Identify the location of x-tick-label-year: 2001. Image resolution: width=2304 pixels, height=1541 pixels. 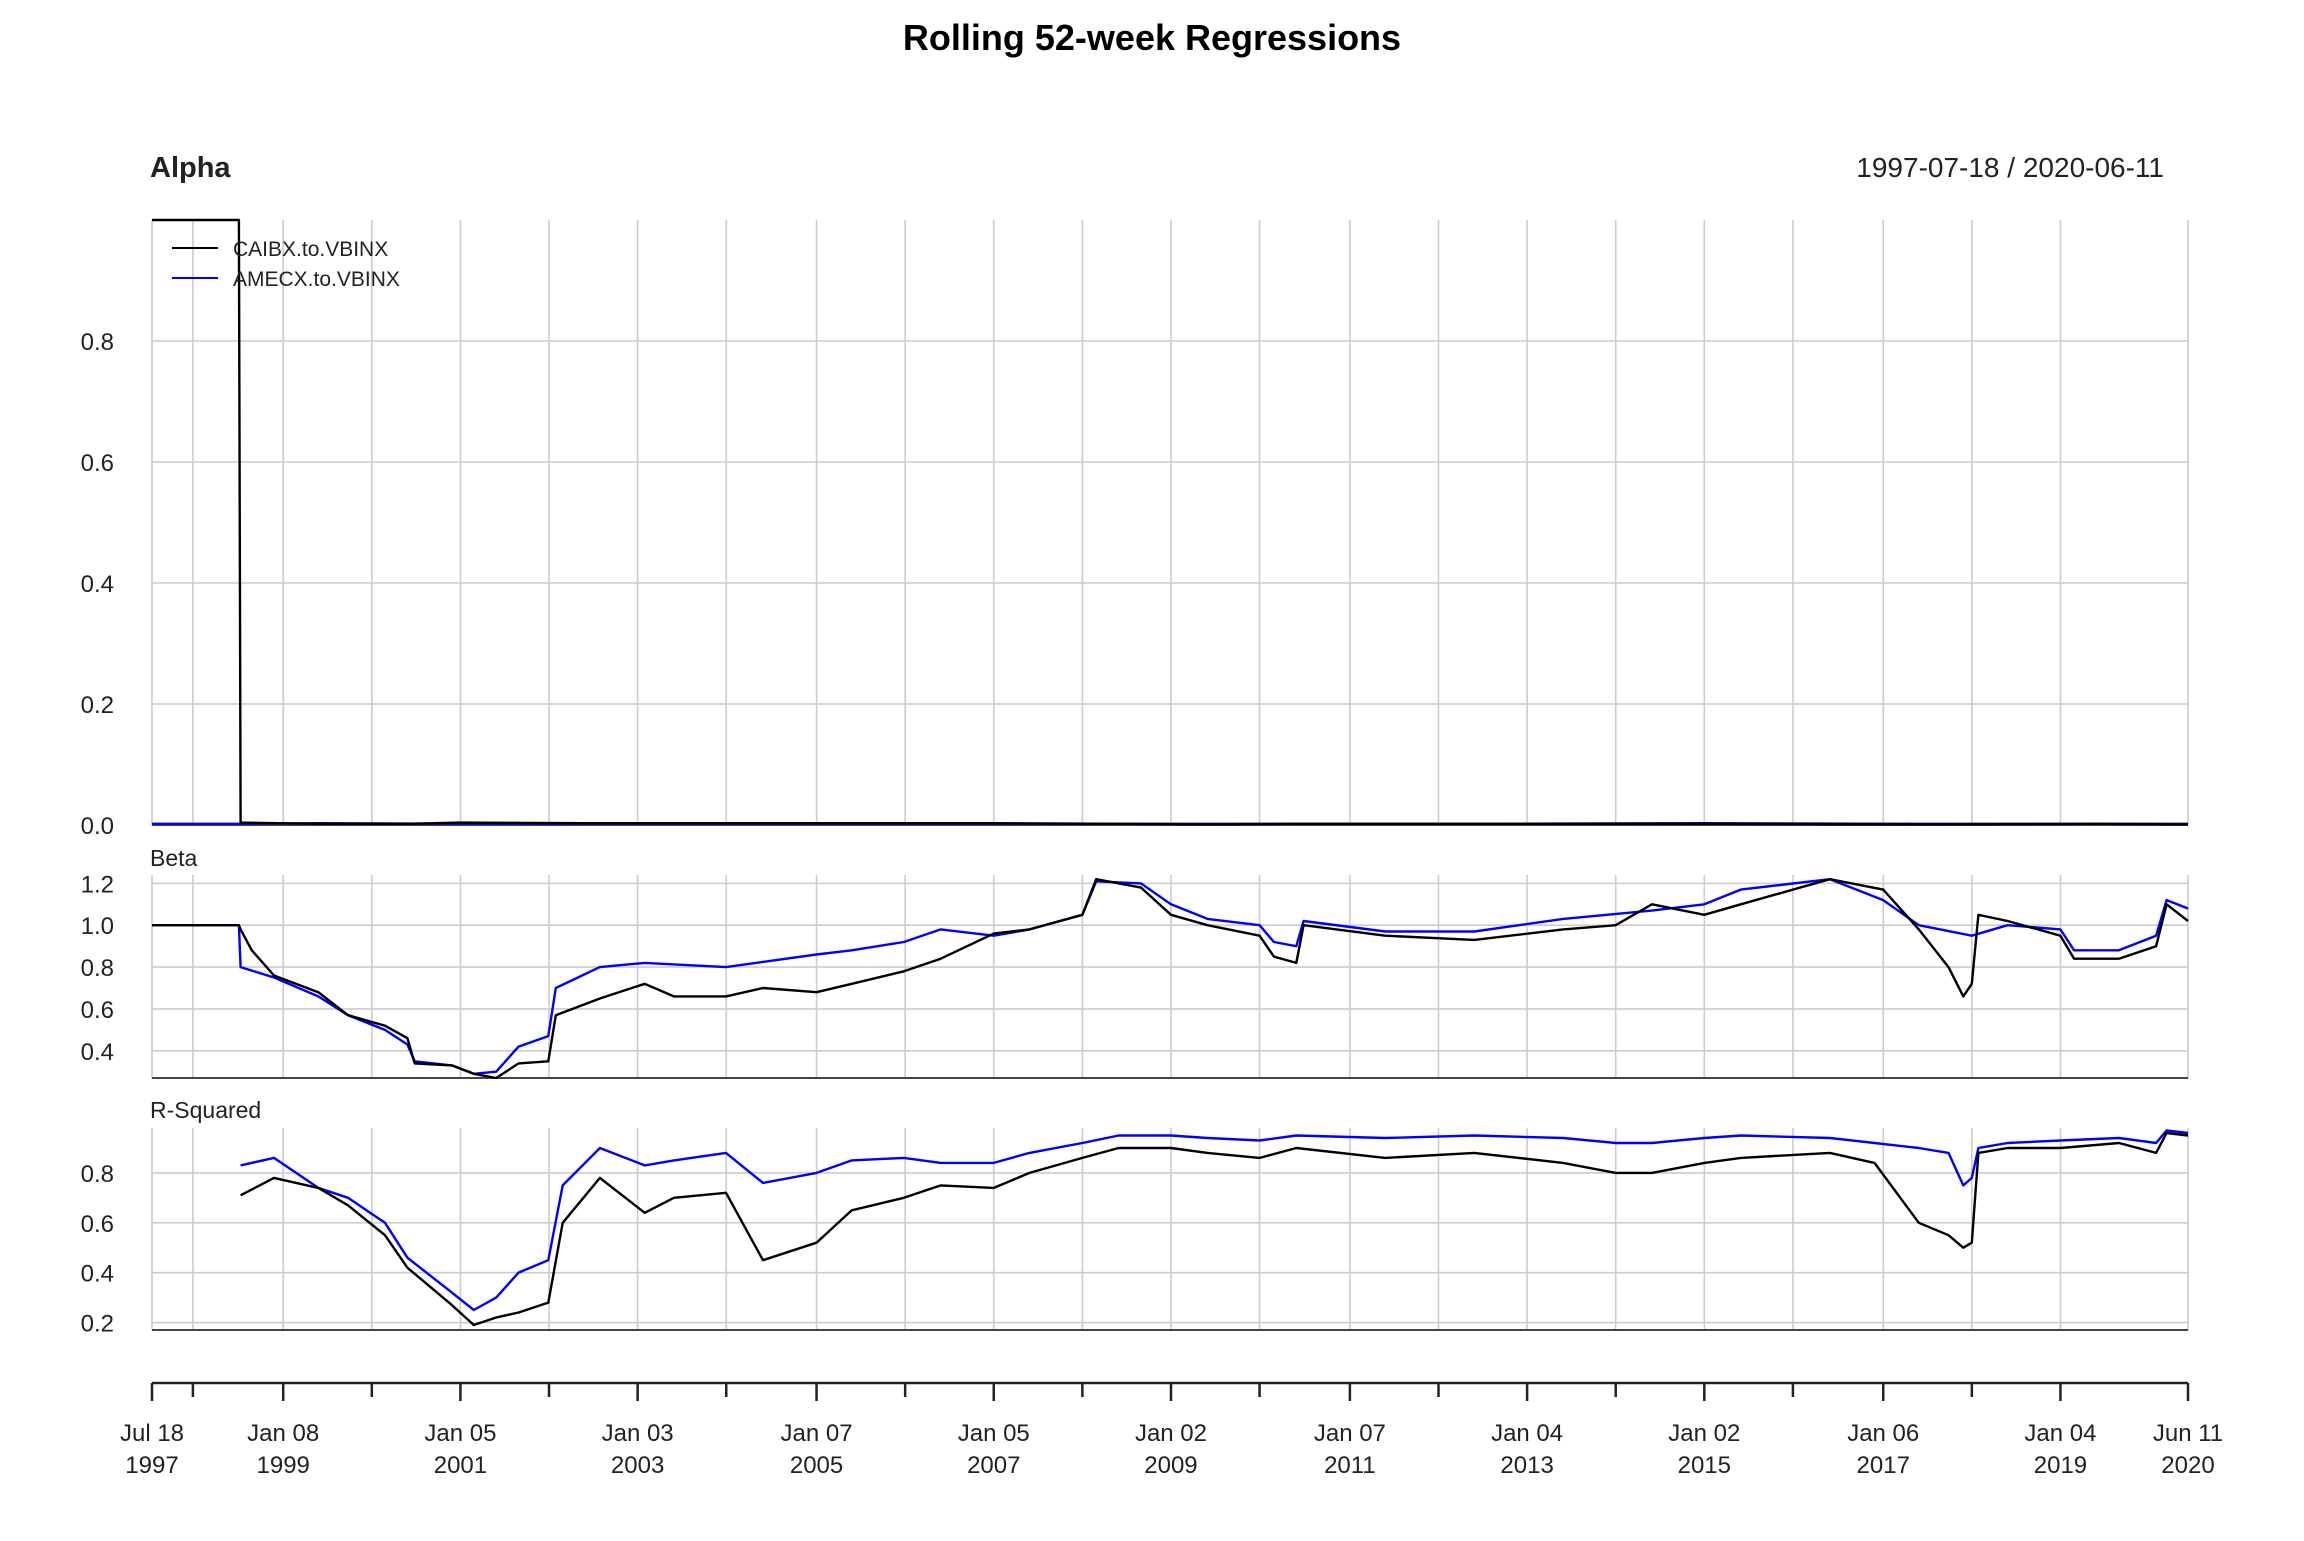
(460, 1465).